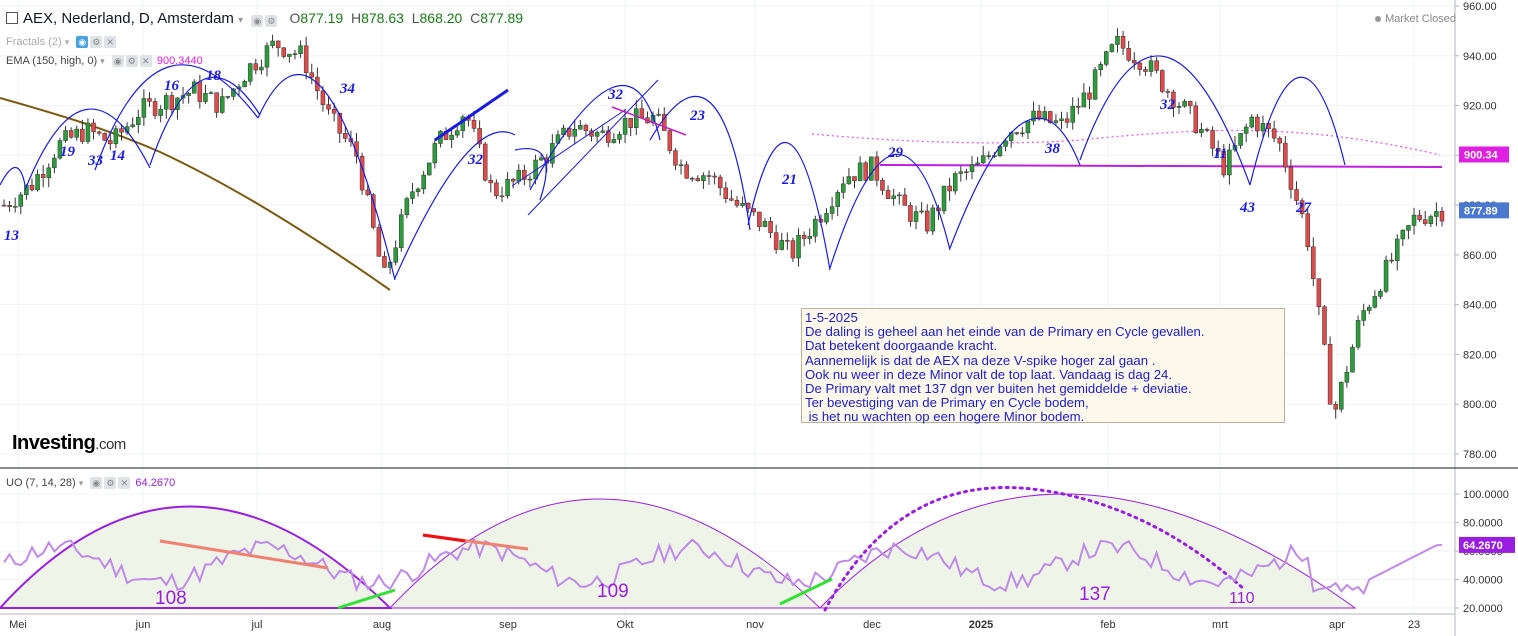 This screenshot has width=1518, height=636. Describe the element at coordinates (1247, 208) in the screenshot. I see `cycle-annotation: 43` at that location.